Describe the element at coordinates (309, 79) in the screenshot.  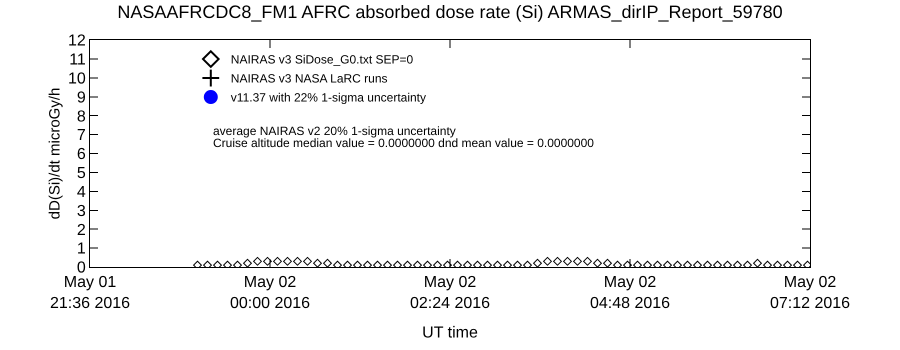
I see `legend-label: NAIRAS v3 NASA LaRC runs` at that location.